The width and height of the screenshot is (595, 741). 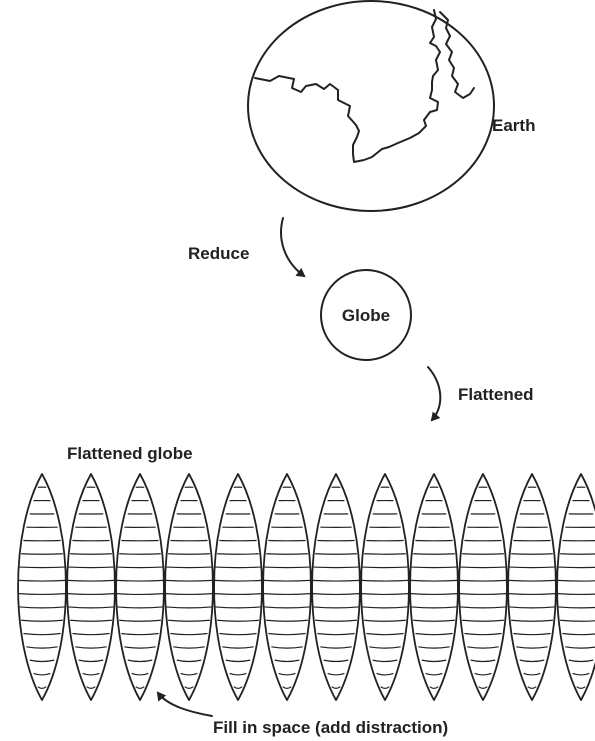 What do you see at coordinates (347, 86) in the screenshot?
I see `earth-coastline-main` at bounding box center [347, 86].